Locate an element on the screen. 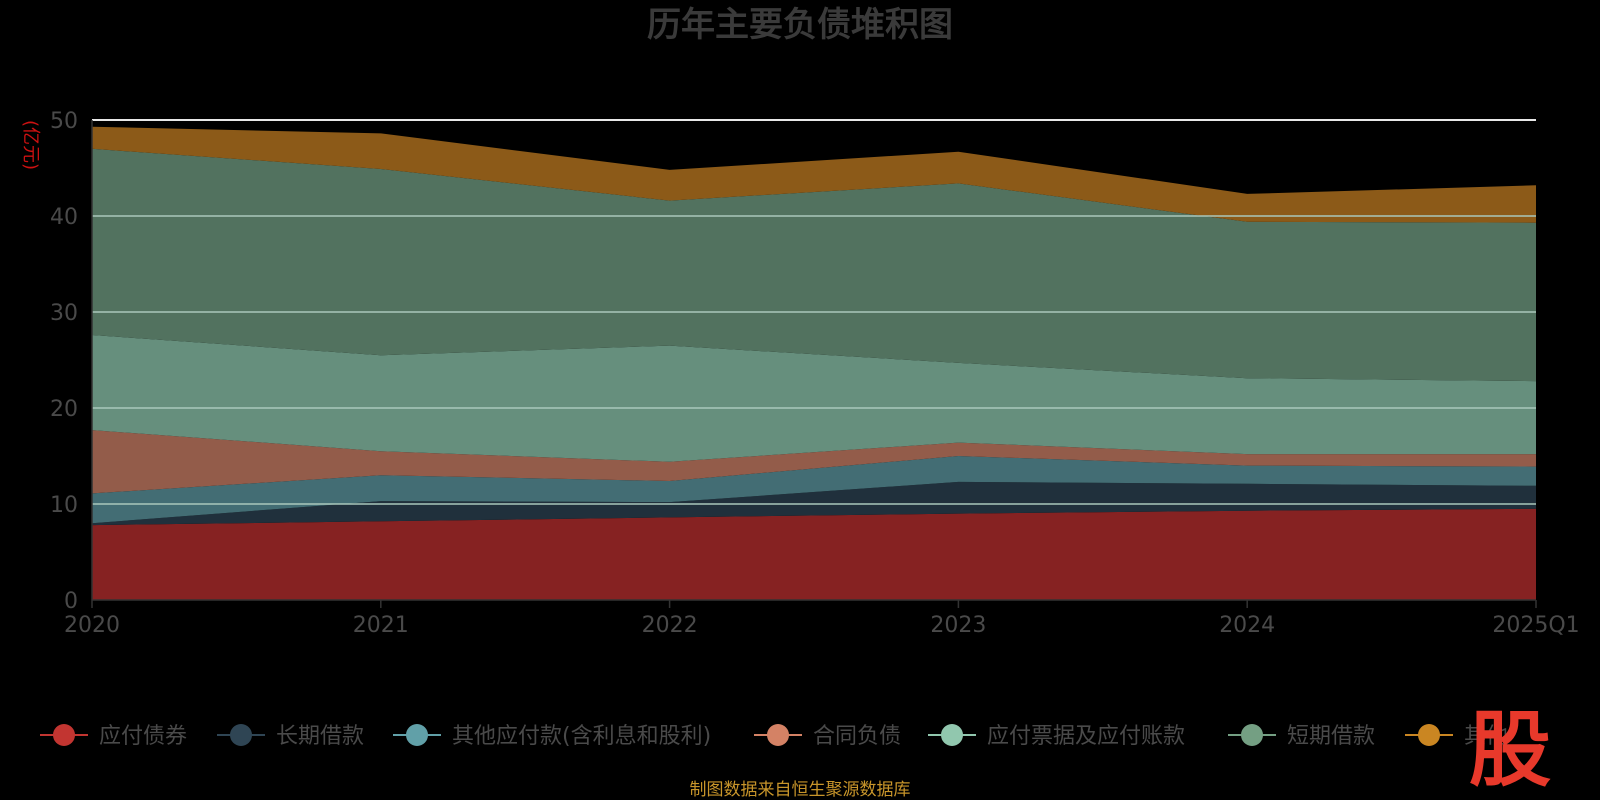  legend-label: 长期借款 is located at coordinates (320, 736).